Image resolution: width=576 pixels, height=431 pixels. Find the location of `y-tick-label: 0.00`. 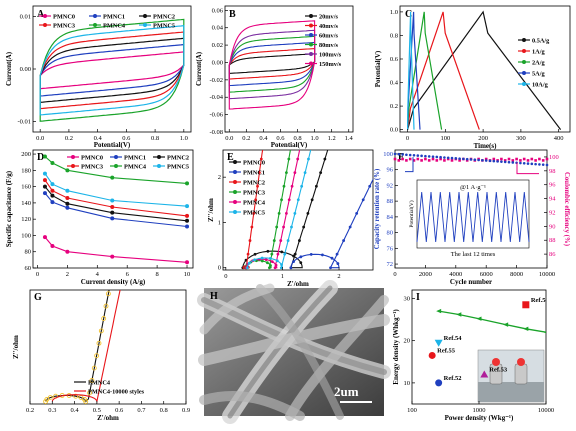

y-tick-label: 0.00 is located at coordinates (217, 62).